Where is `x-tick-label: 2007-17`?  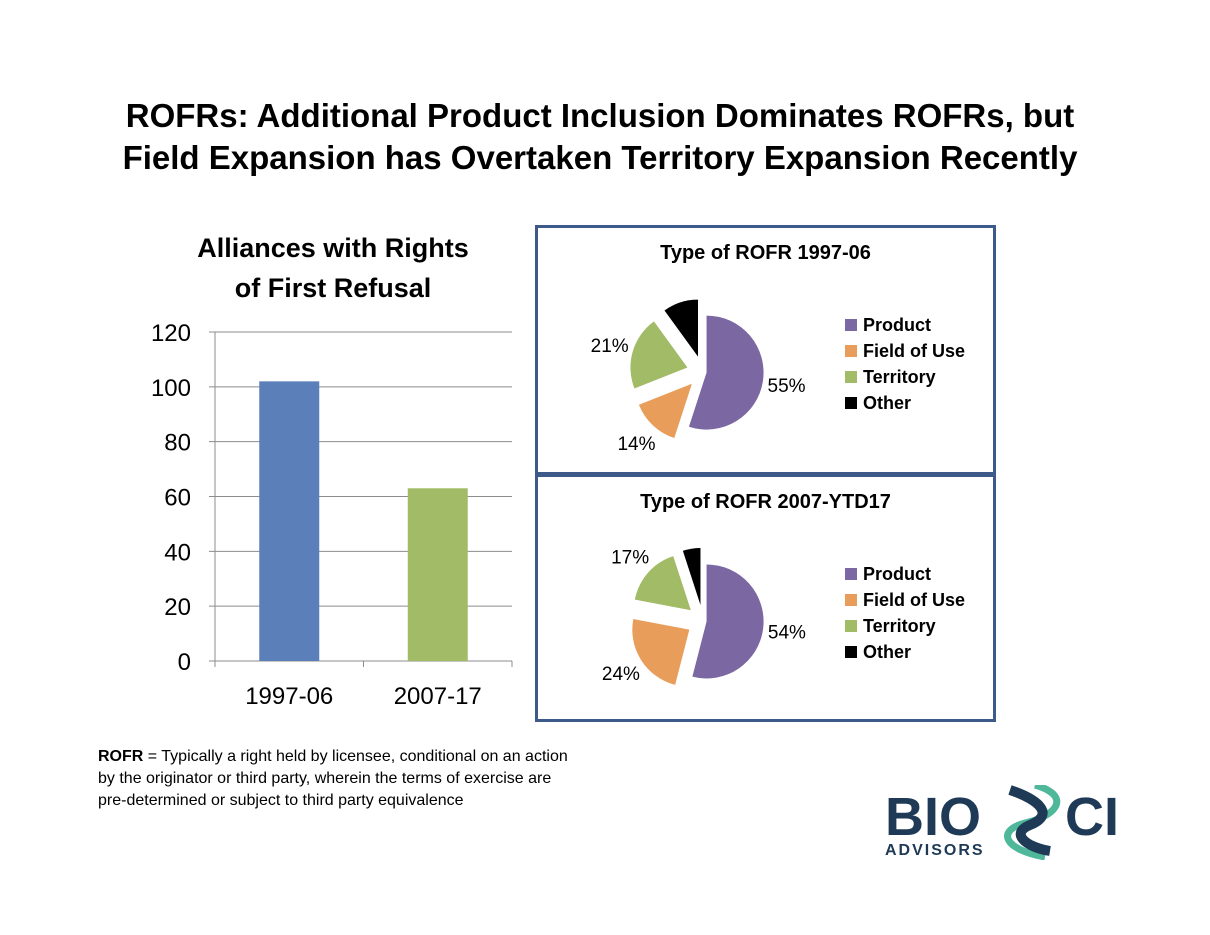
x-tick-label: 2007-17 is located at coordinates (438, 696).